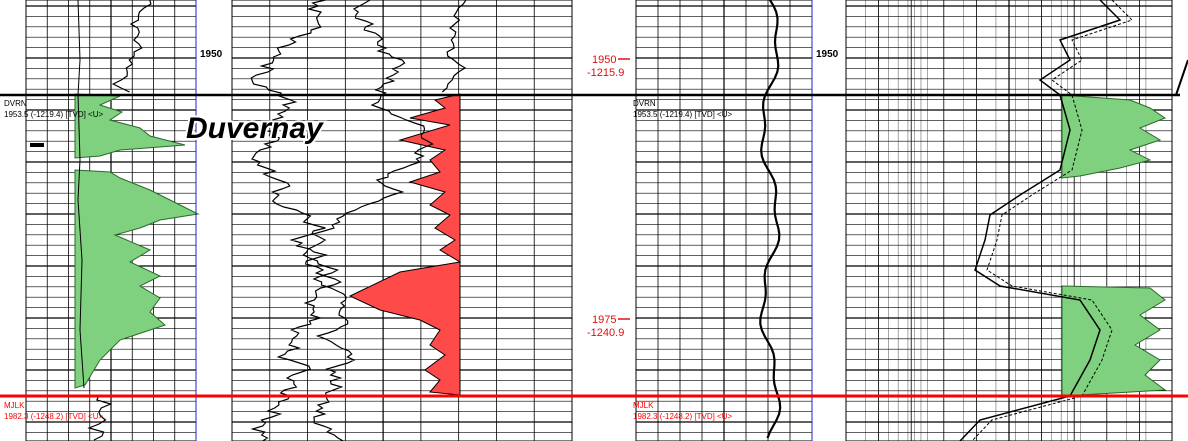 The height and width of the screenshot is (441, 1188). Describe the element at coordinates (14, 405) in the screenshot. I see `top-code-mjlk-left: MJLK` at that location.